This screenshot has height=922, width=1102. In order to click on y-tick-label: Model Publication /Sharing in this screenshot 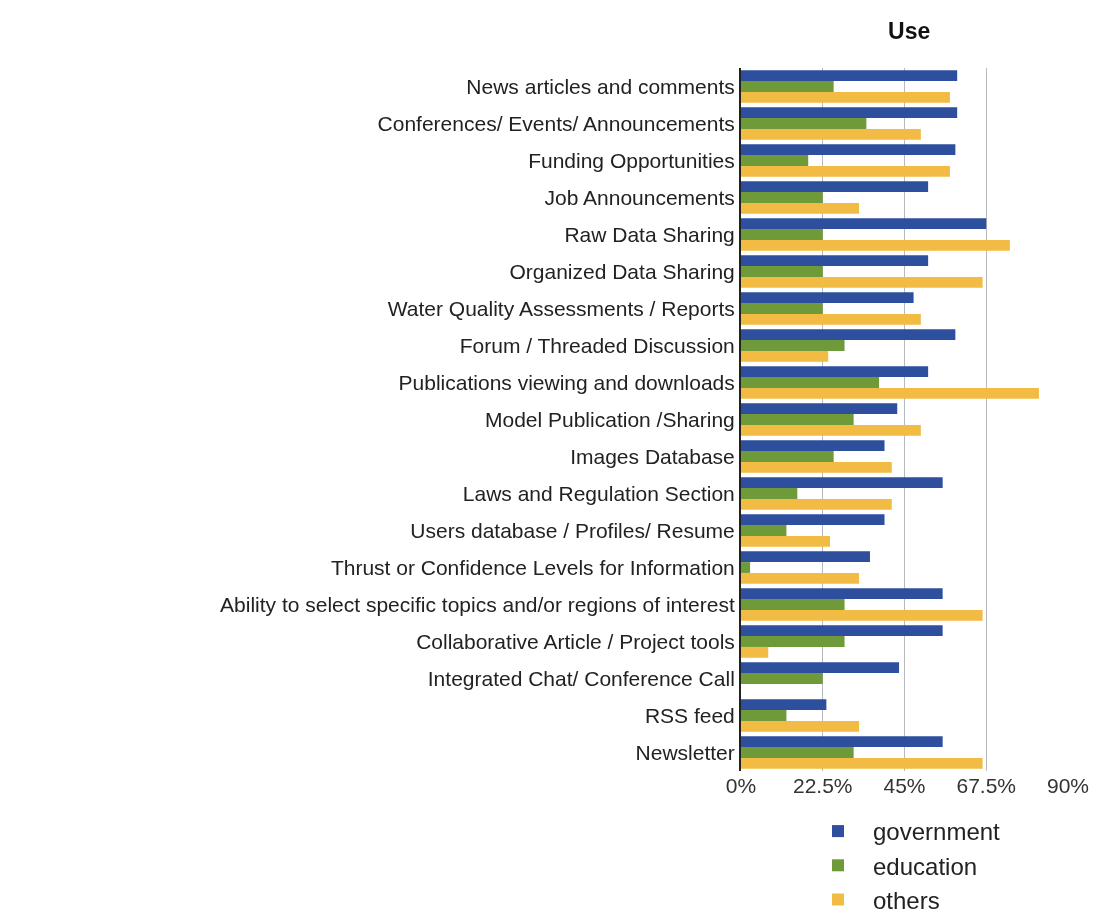, I will do `click(609, 419)`.